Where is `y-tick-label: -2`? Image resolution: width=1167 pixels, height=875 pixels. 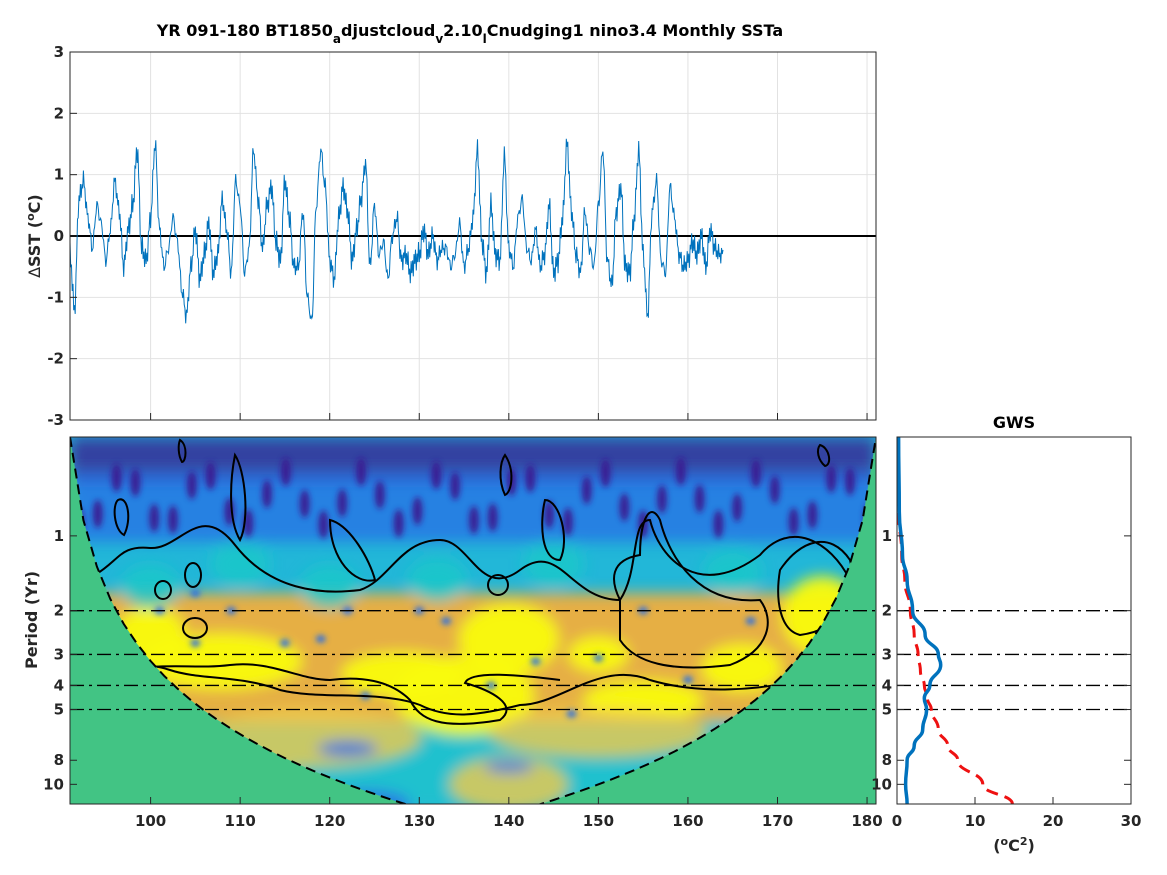 y-tick-label: -2 is located at coordinates (55, 359).